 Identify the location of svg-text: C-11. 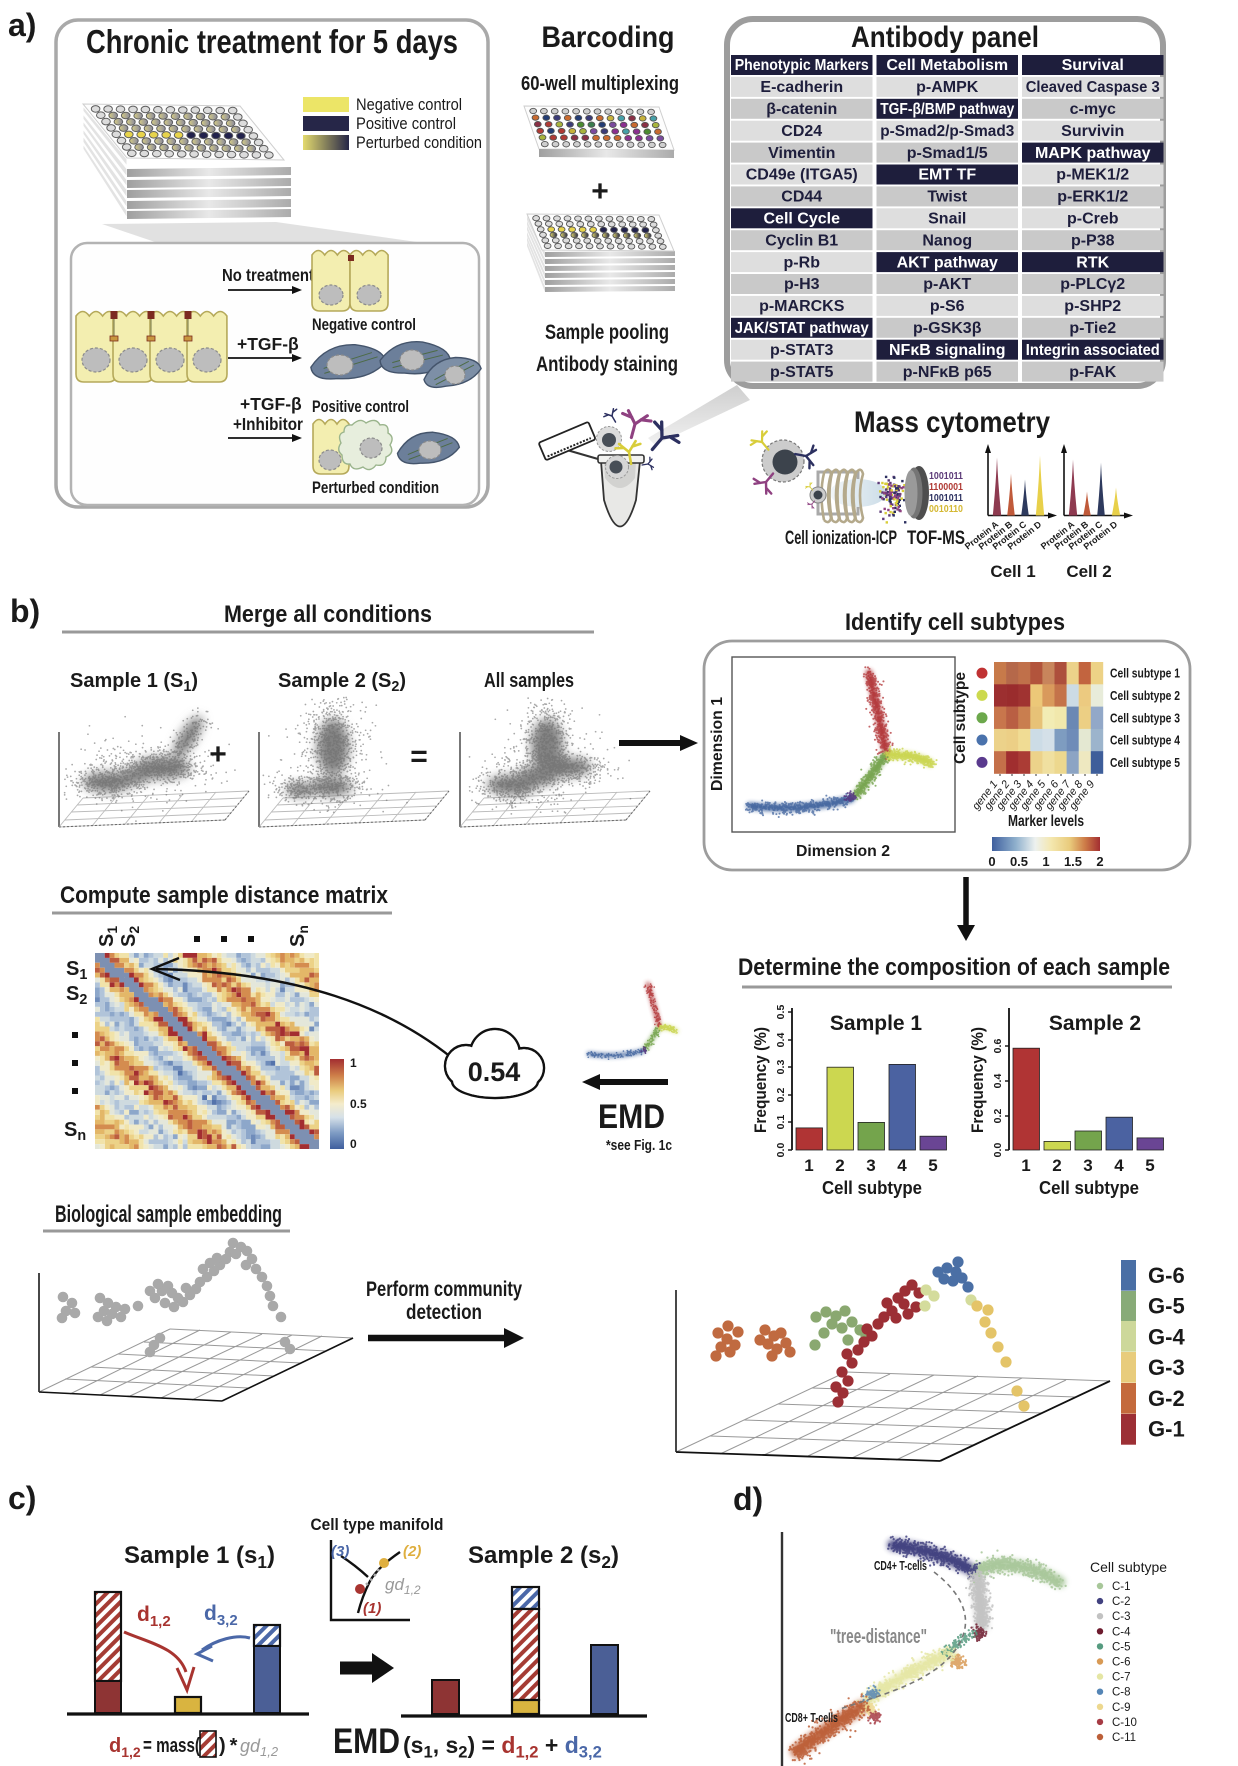
(1124, 1738).